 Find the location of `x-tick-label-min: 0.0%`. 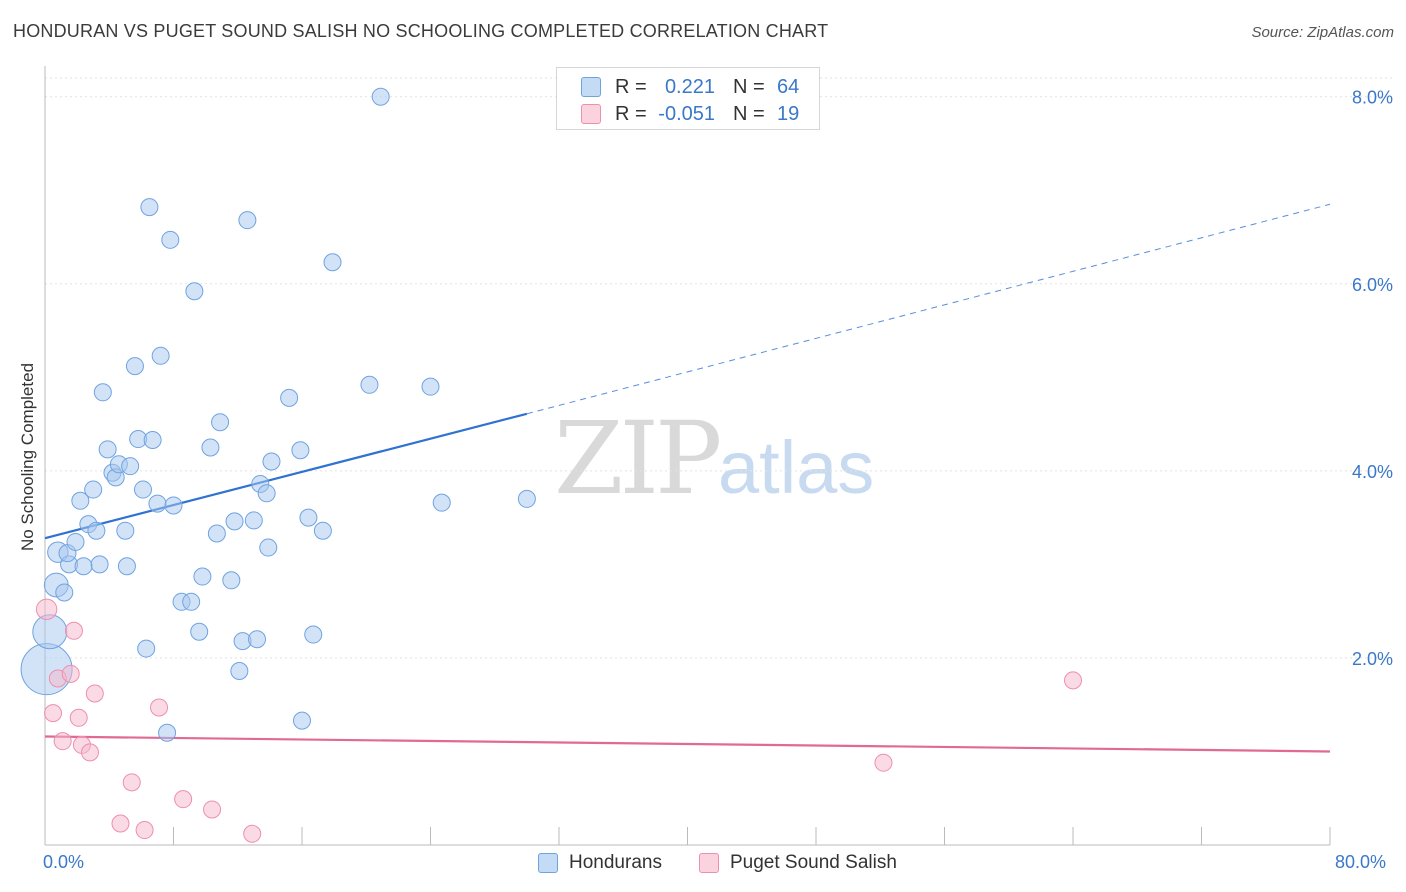

x-tick-label-min: 0.0% is located at coordinates (64, 862).